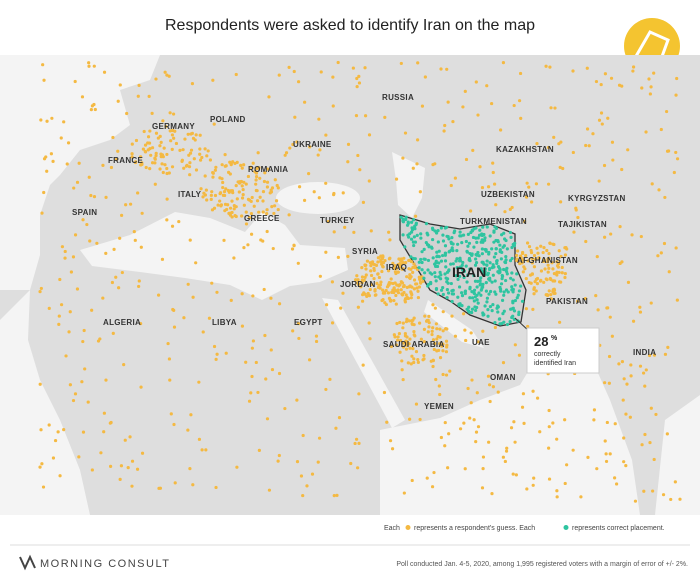  What do you see at coordinates (547, 354) in the screenshot?
I see `annotation-text: correctly` at bounding box center [547, 354].